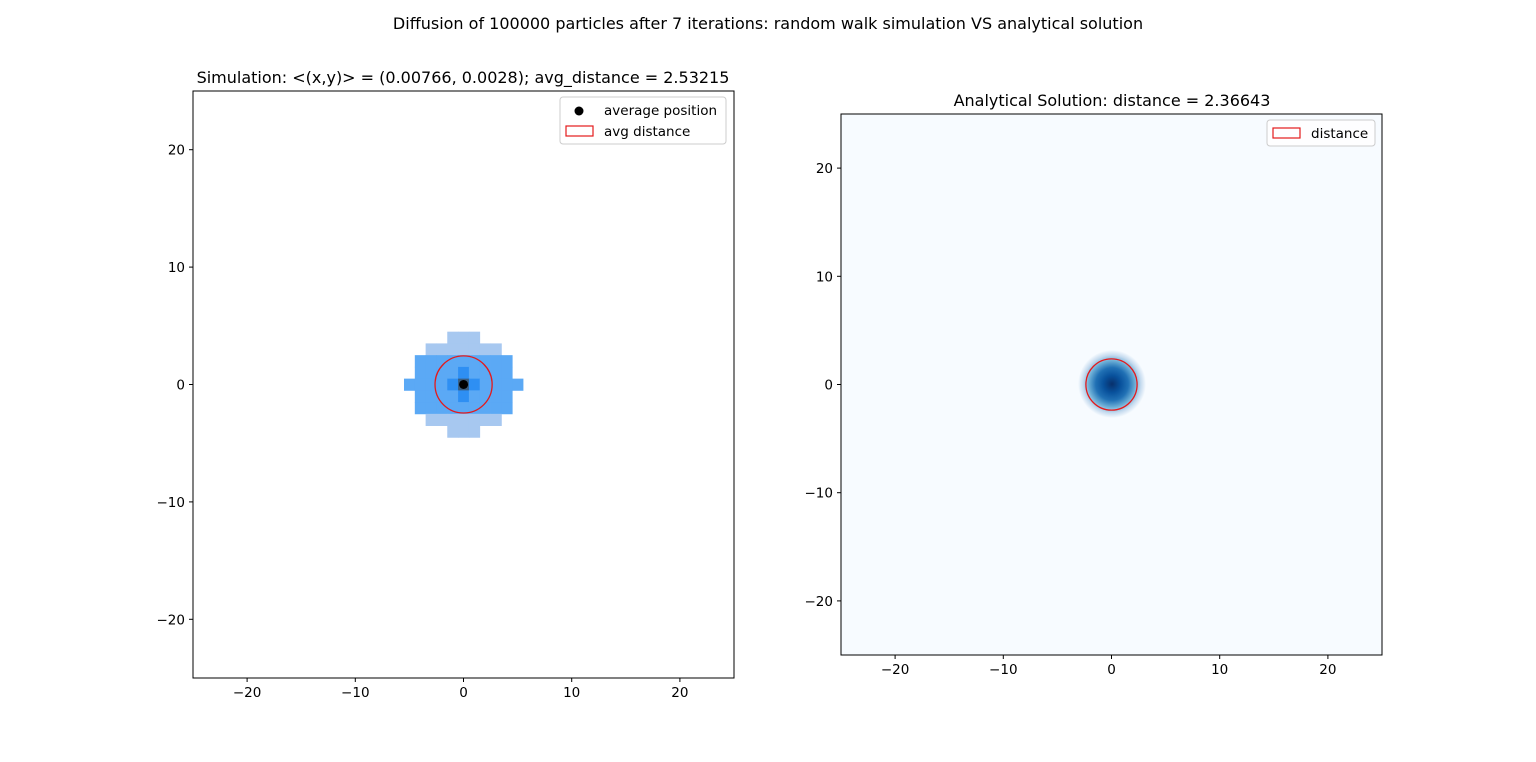 This screenshot has width=1536, height=762. Describe the element at coordinates (1219, 670) in the screenshot. I see `1-x-tick-label: 10` at that location.